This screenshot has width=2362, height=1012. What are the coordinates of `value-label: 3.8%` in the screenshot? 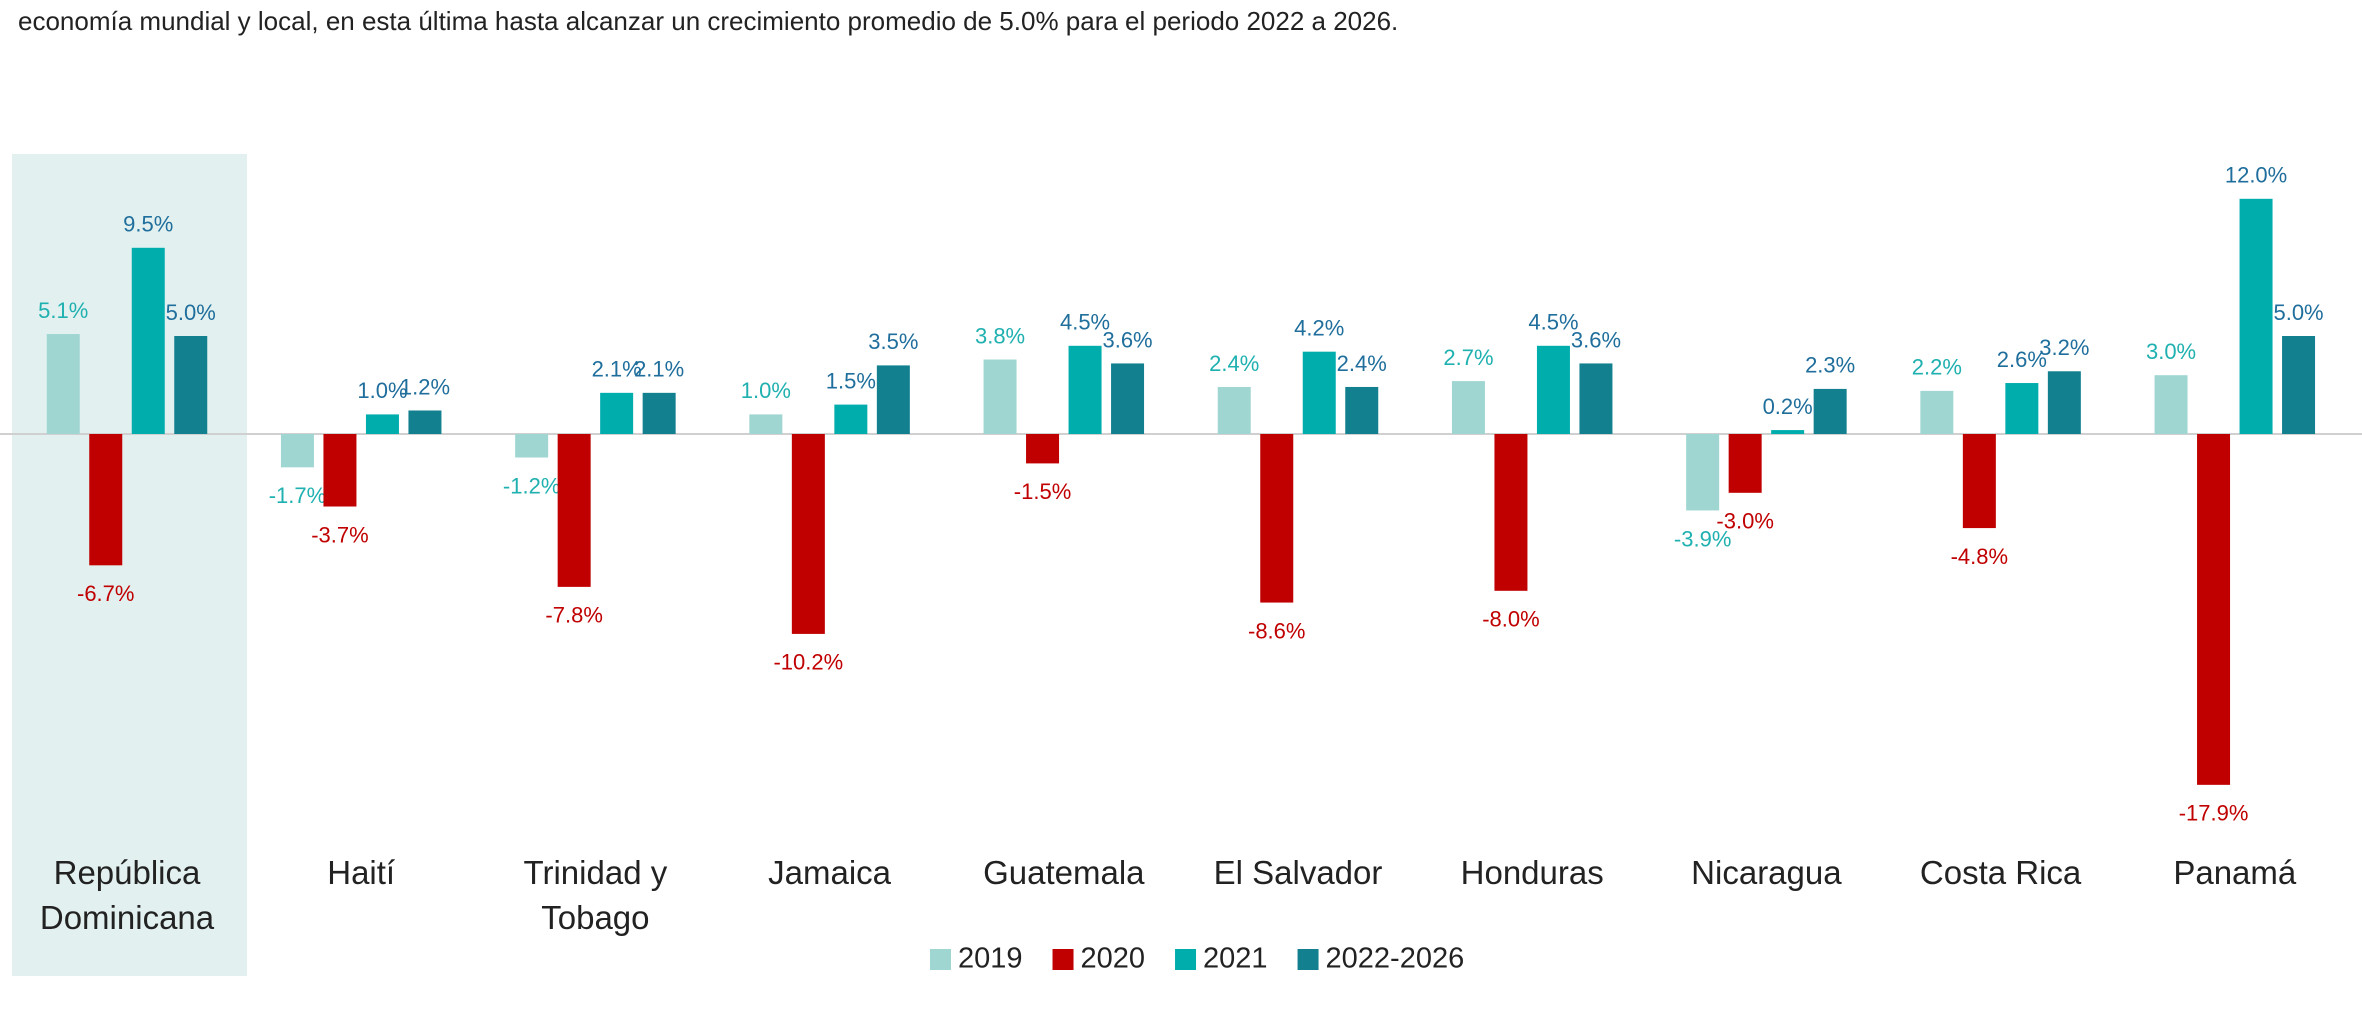 It's located at (1000, 335).